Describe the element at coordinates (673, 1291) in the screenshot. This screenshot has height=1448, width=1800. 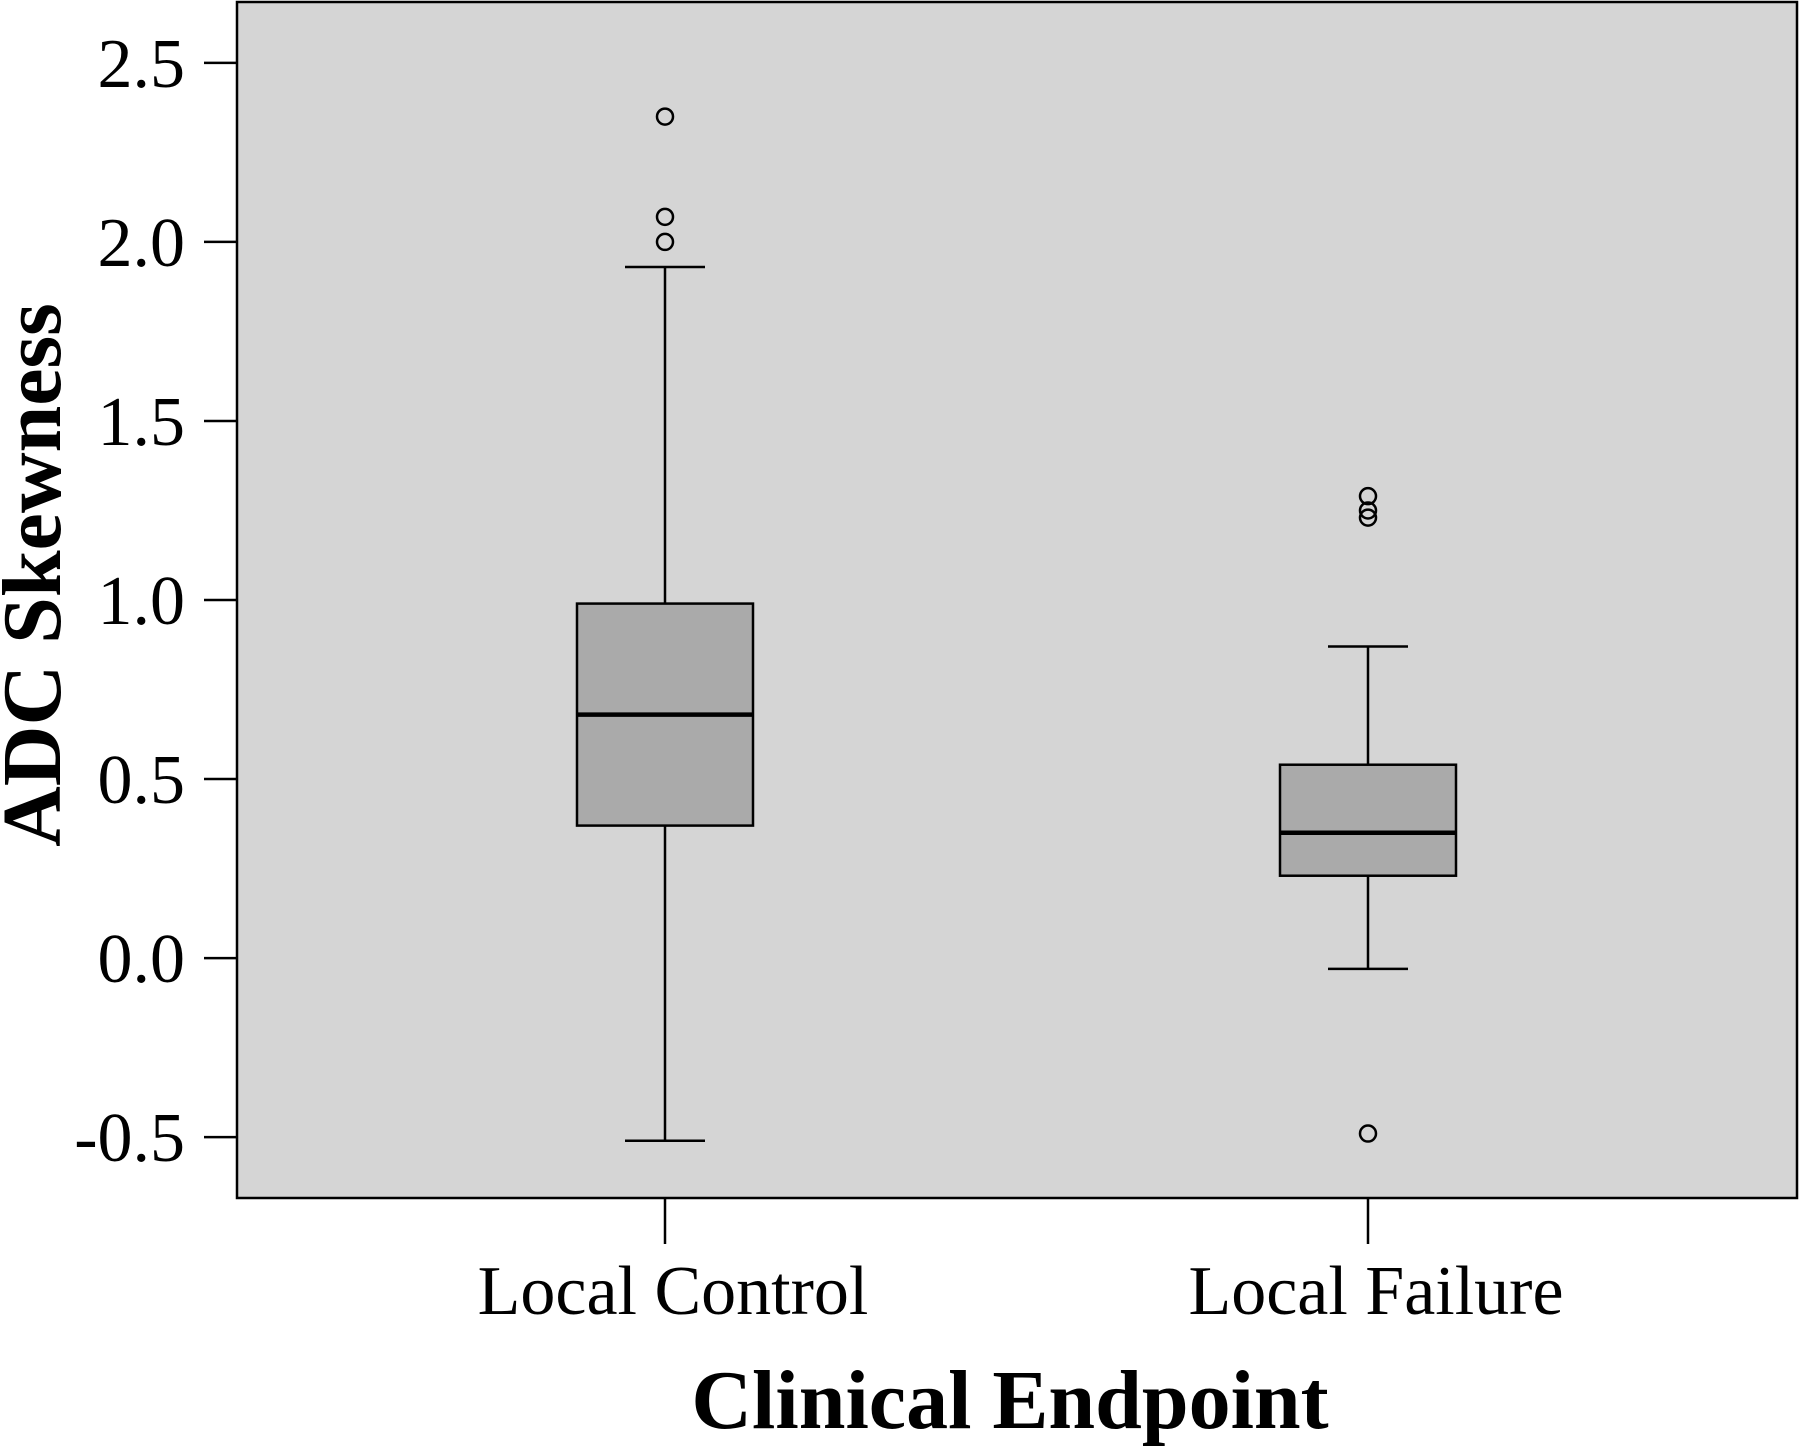
I see `x-tick-label: Local Control` at that location.